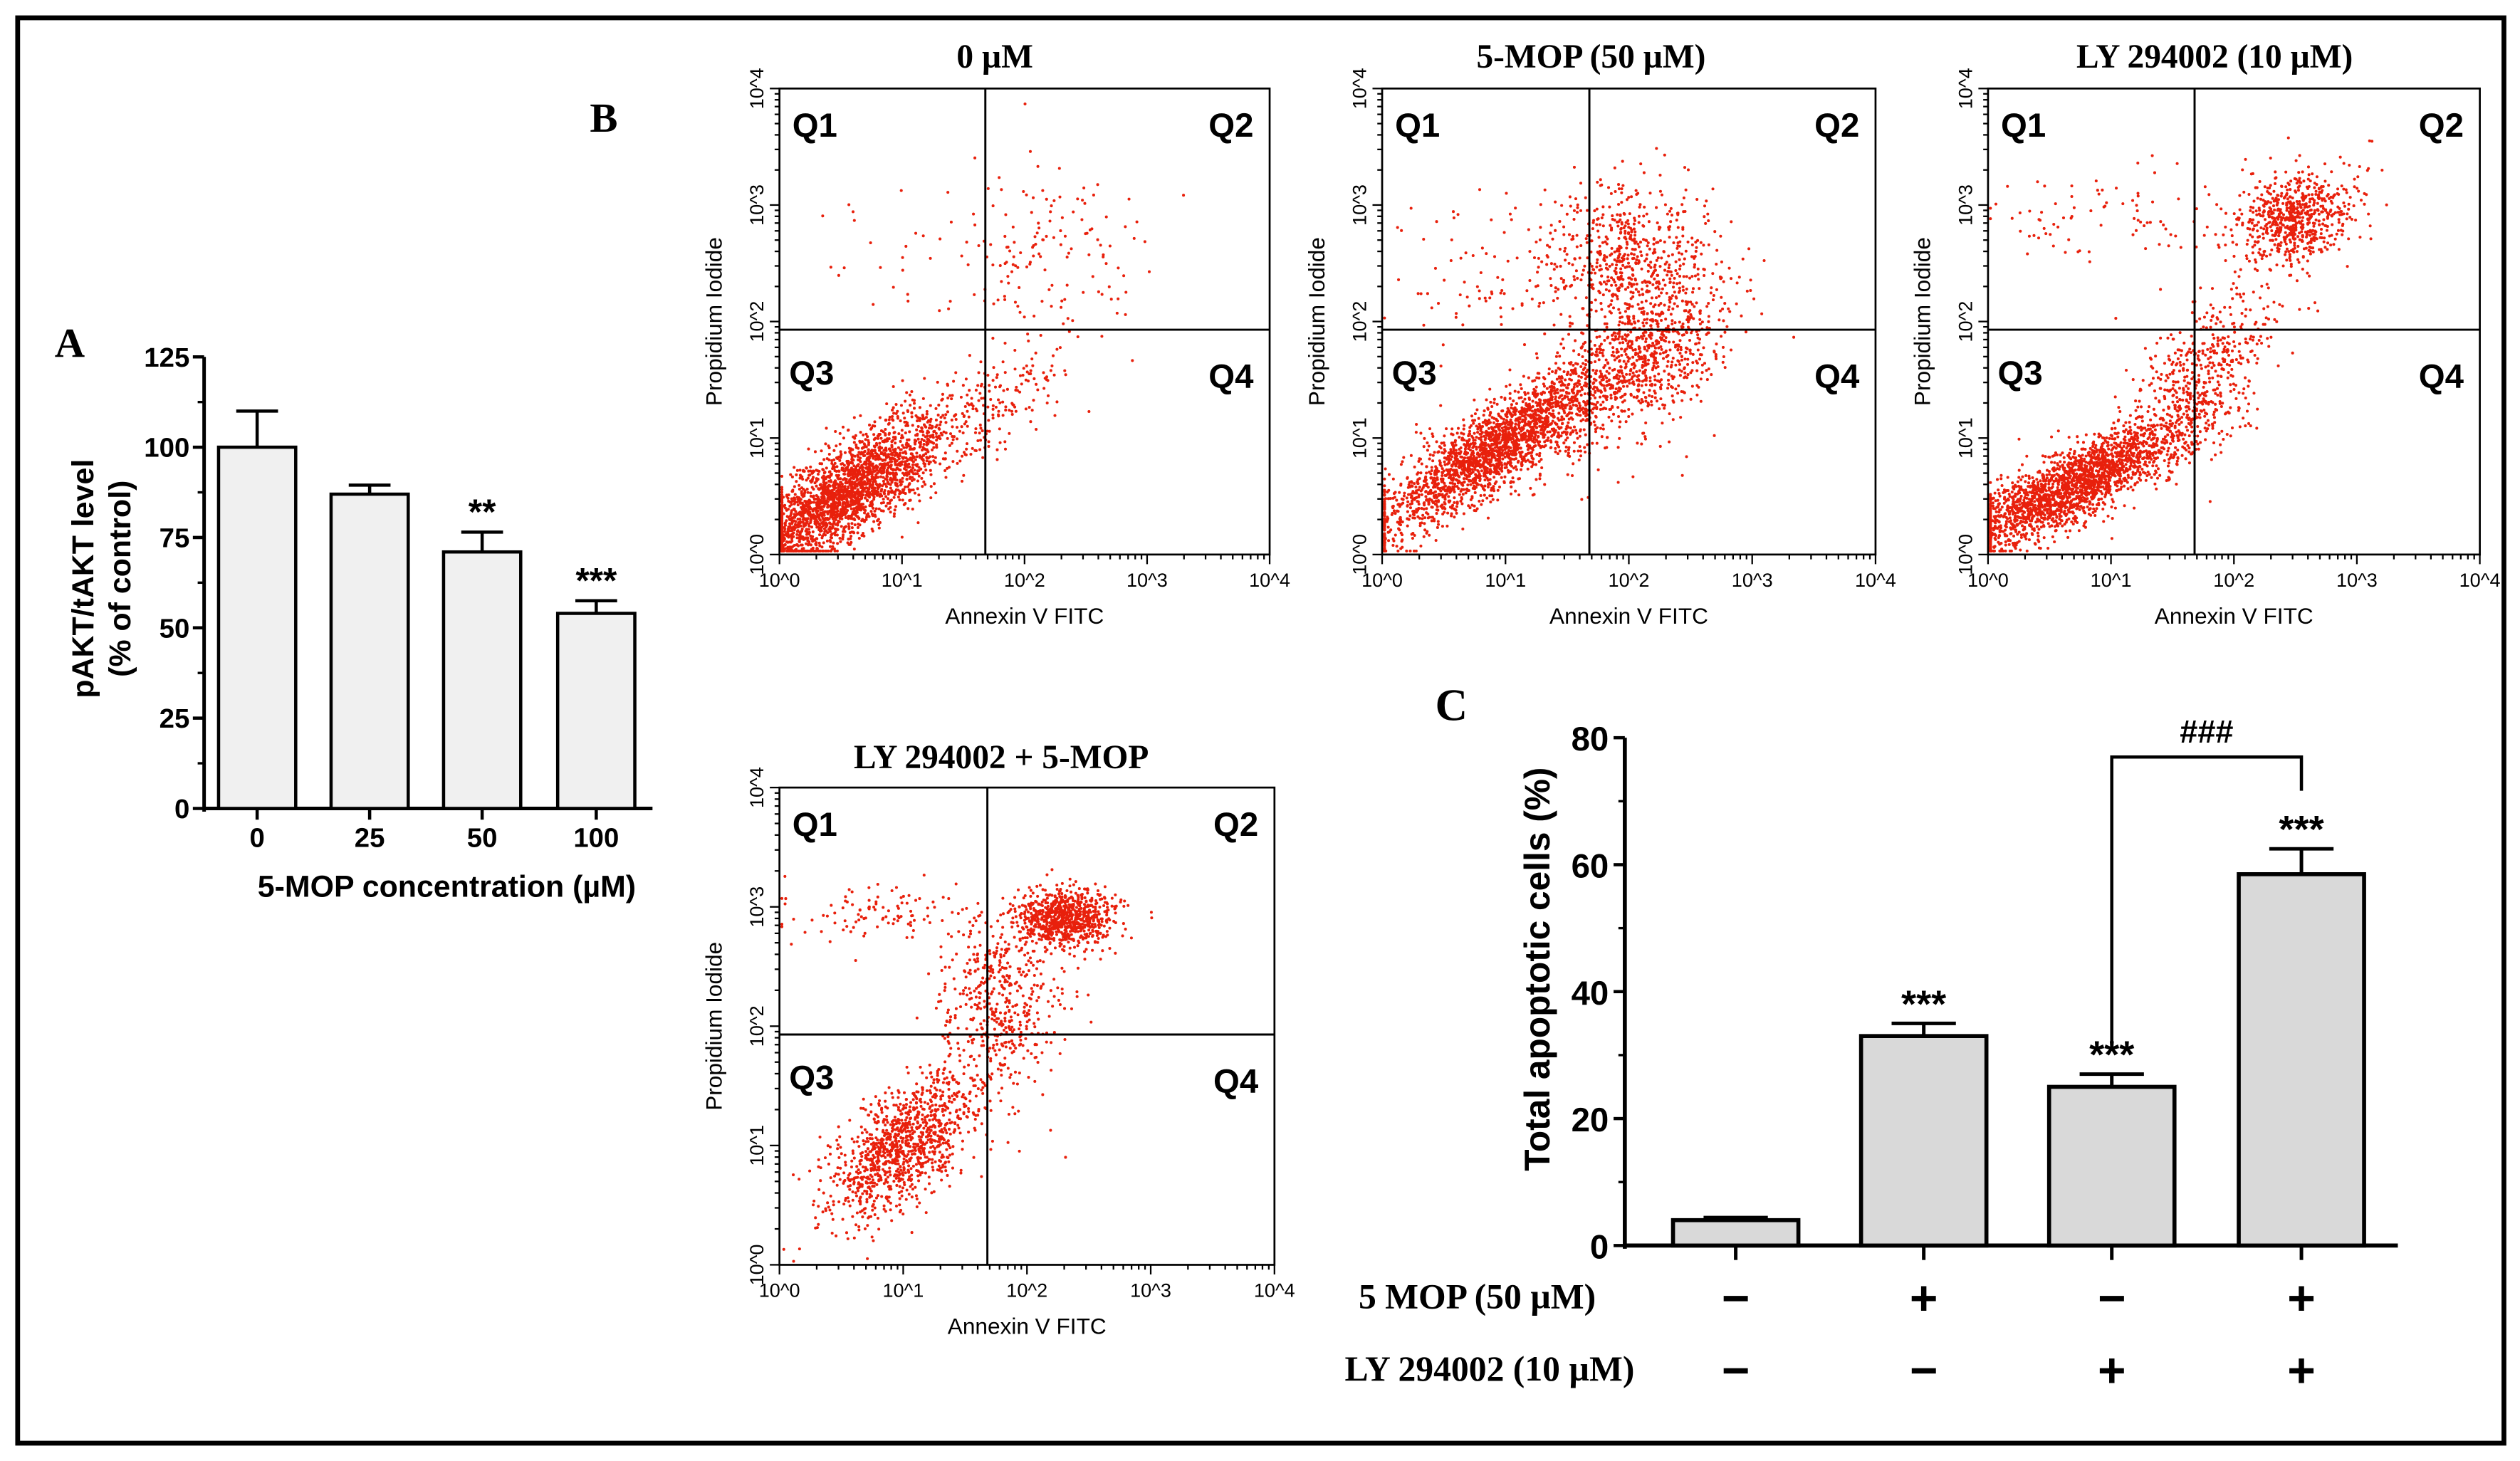  What do you see at coordinates (482, 512) in the screenshot?
I see `significance-label: **` at bounding box center [482, 512].